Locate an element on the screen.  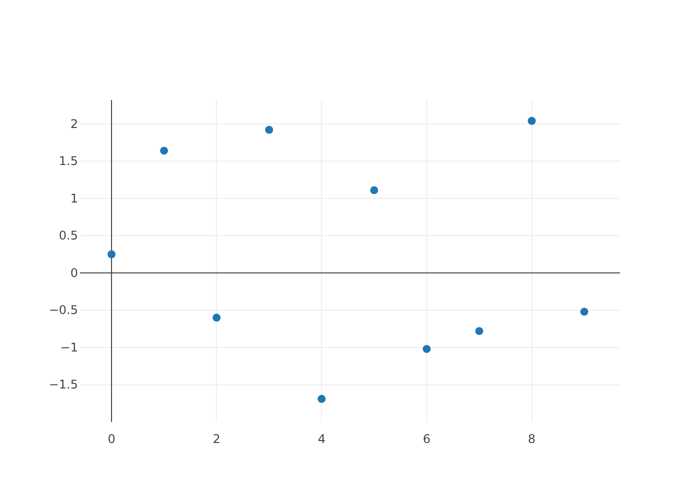
y-tick-label: −1 is located at coordinates (69, 347).